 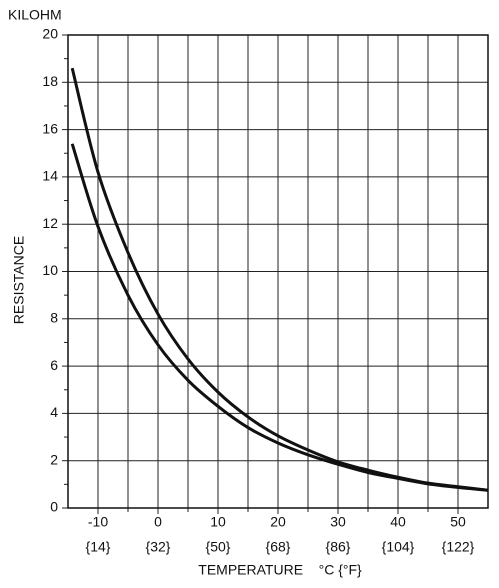 I want to click on y-tick-label: 18, so click(x=50, y=81).